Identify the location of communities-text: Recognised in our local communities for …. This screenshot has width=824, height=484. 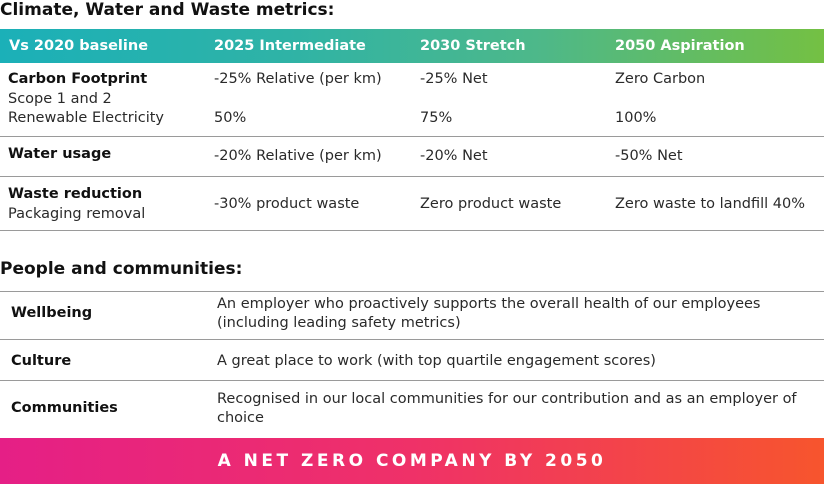
(507, 408).